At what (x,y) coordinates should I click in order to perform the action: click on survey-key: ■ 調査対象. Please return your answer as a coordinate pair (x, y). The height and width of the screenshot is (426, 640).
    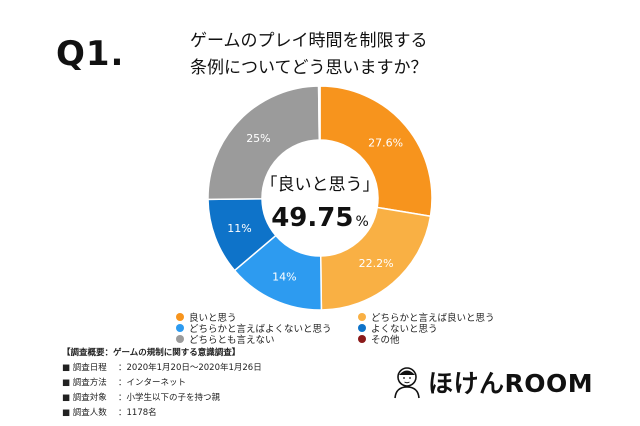
    Looking at the image, I should click on (84, 398).